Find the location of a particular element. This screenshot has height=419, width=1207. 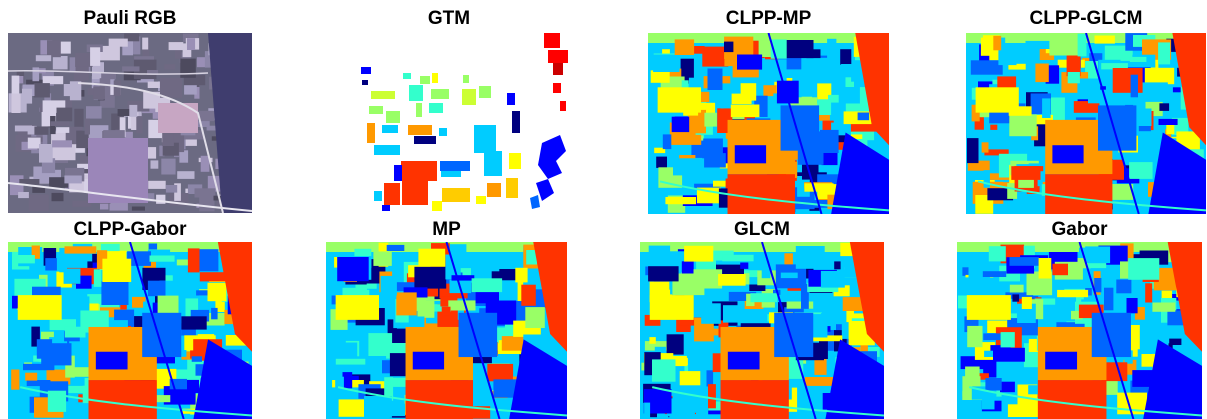

panel-title: MP is located at coordinates (446, 229).